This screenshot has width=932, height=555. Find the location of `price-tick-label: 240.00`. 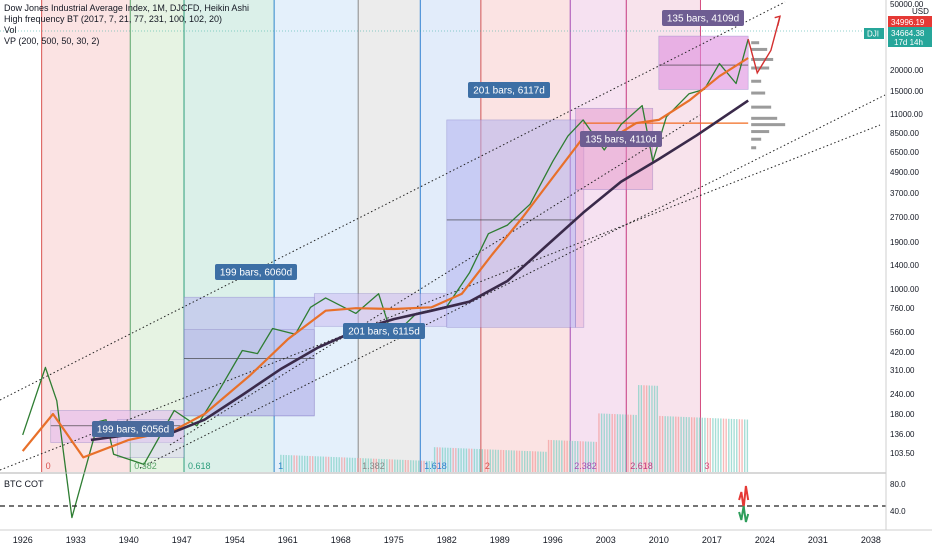

price-tick-label: 240.00 is located at coordinates (902, 394).